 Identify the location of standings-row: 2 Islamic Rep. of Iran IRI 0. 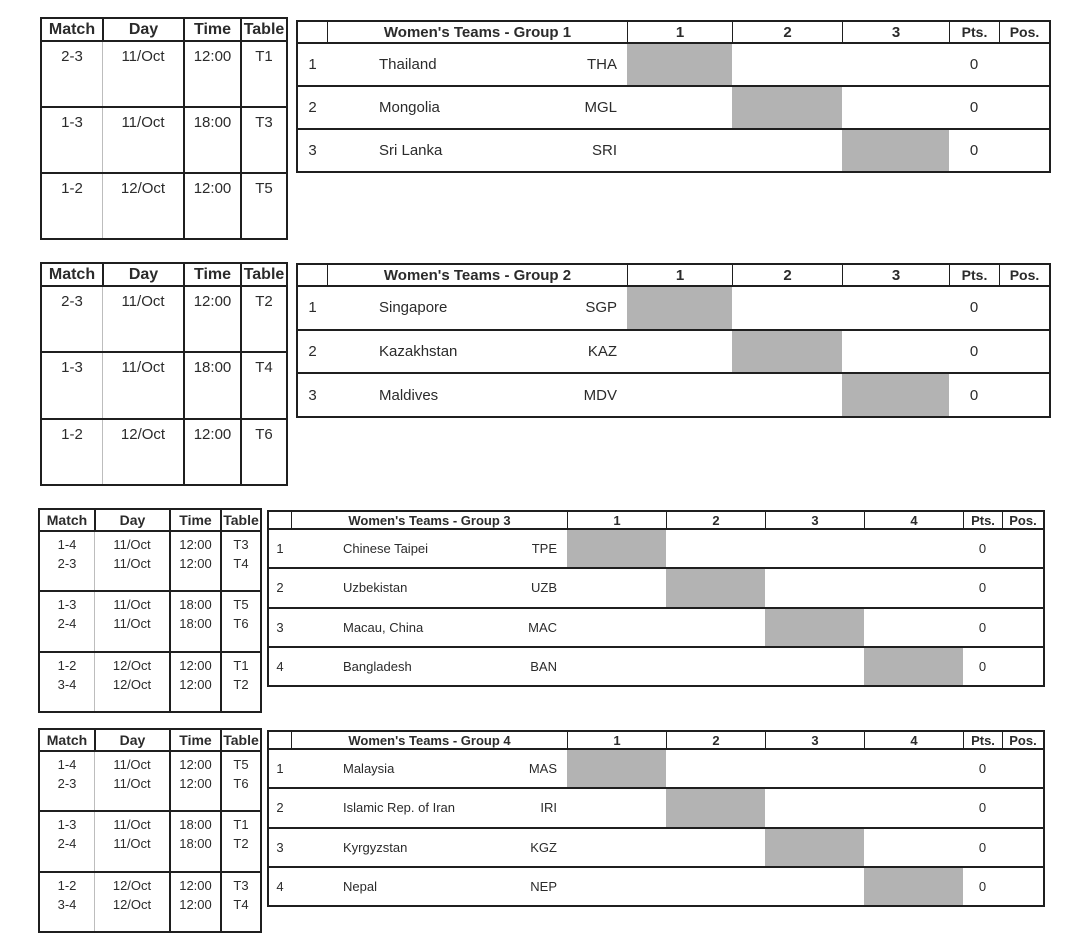
(656, 807).